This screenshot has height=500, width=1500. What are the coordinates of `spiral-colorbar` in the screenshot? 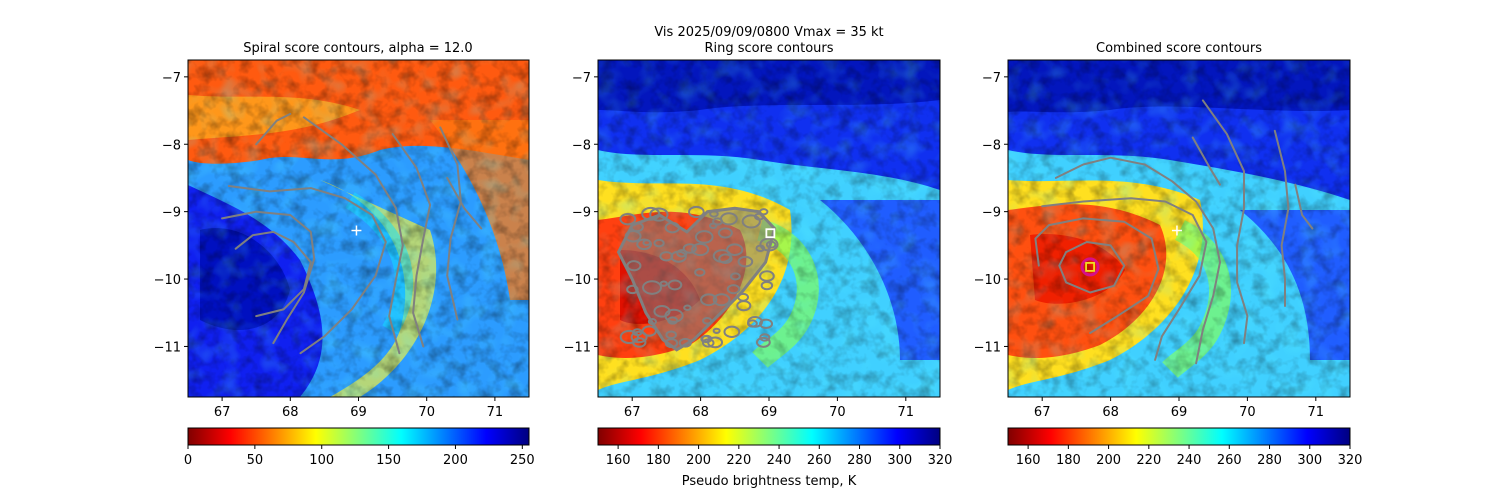 It's located at (358, 436).